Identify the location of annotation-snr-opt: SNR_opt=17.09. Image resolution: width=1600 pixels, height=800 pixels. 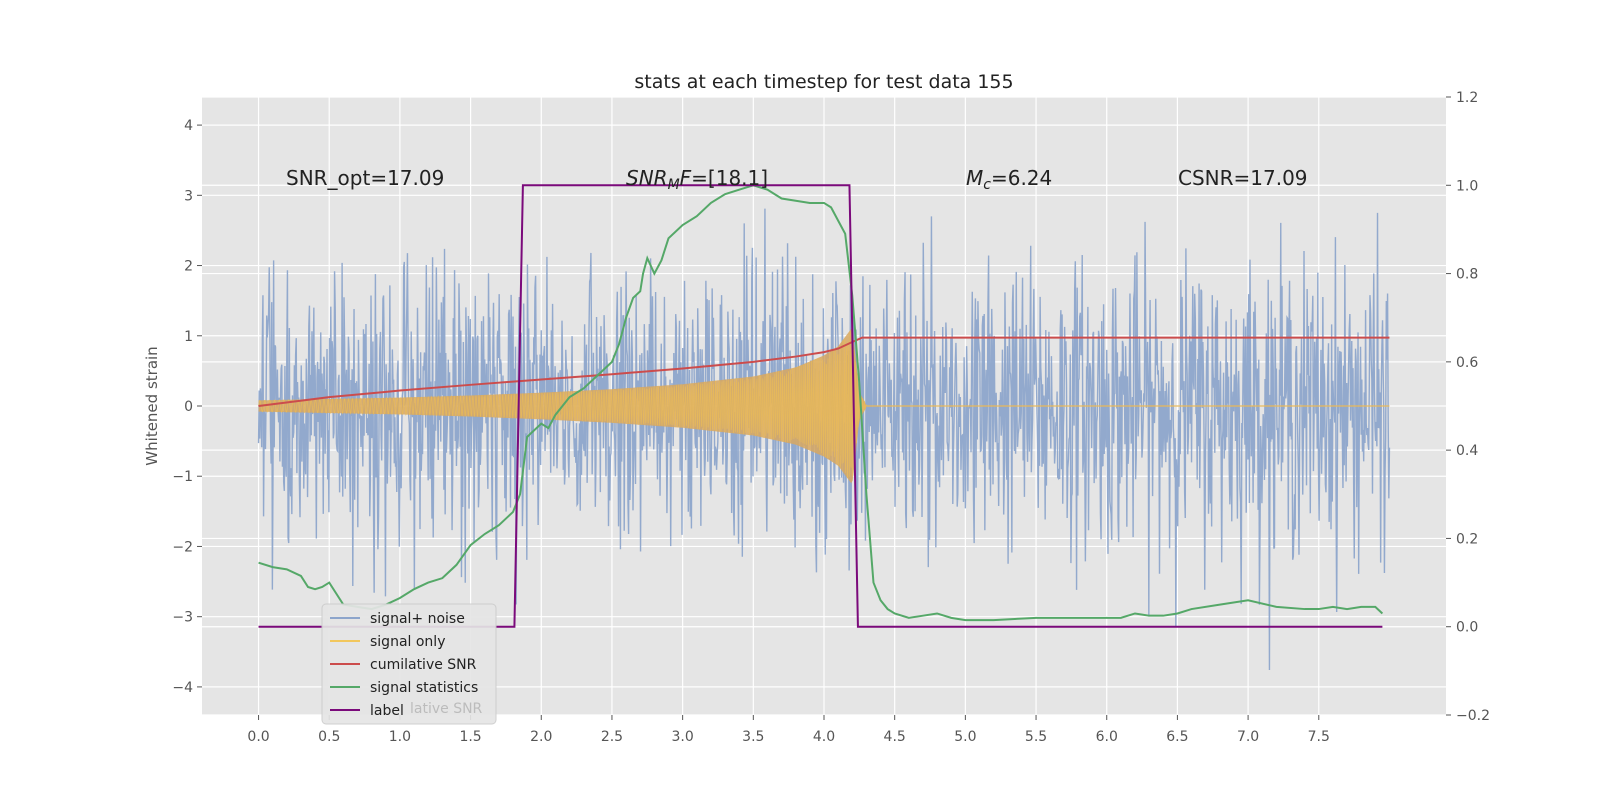
(365, 178).